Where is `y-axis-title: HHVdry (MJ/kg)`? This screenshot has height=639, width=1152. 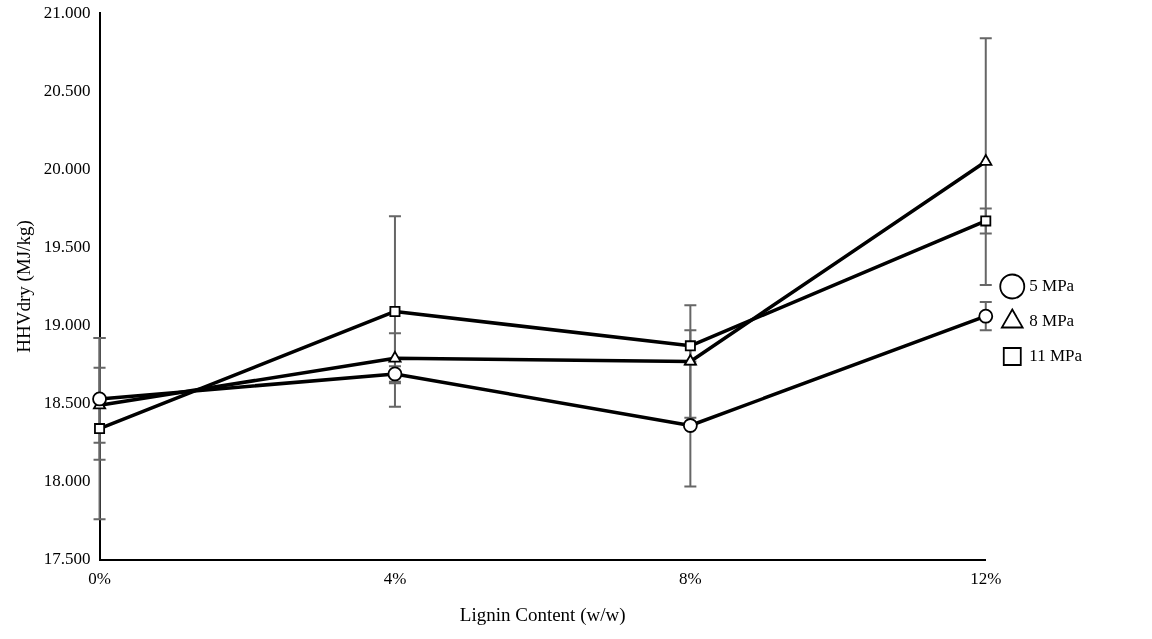
y-axis-title: HHVdry (MJ/kg) is located at coordinates (24, 286).